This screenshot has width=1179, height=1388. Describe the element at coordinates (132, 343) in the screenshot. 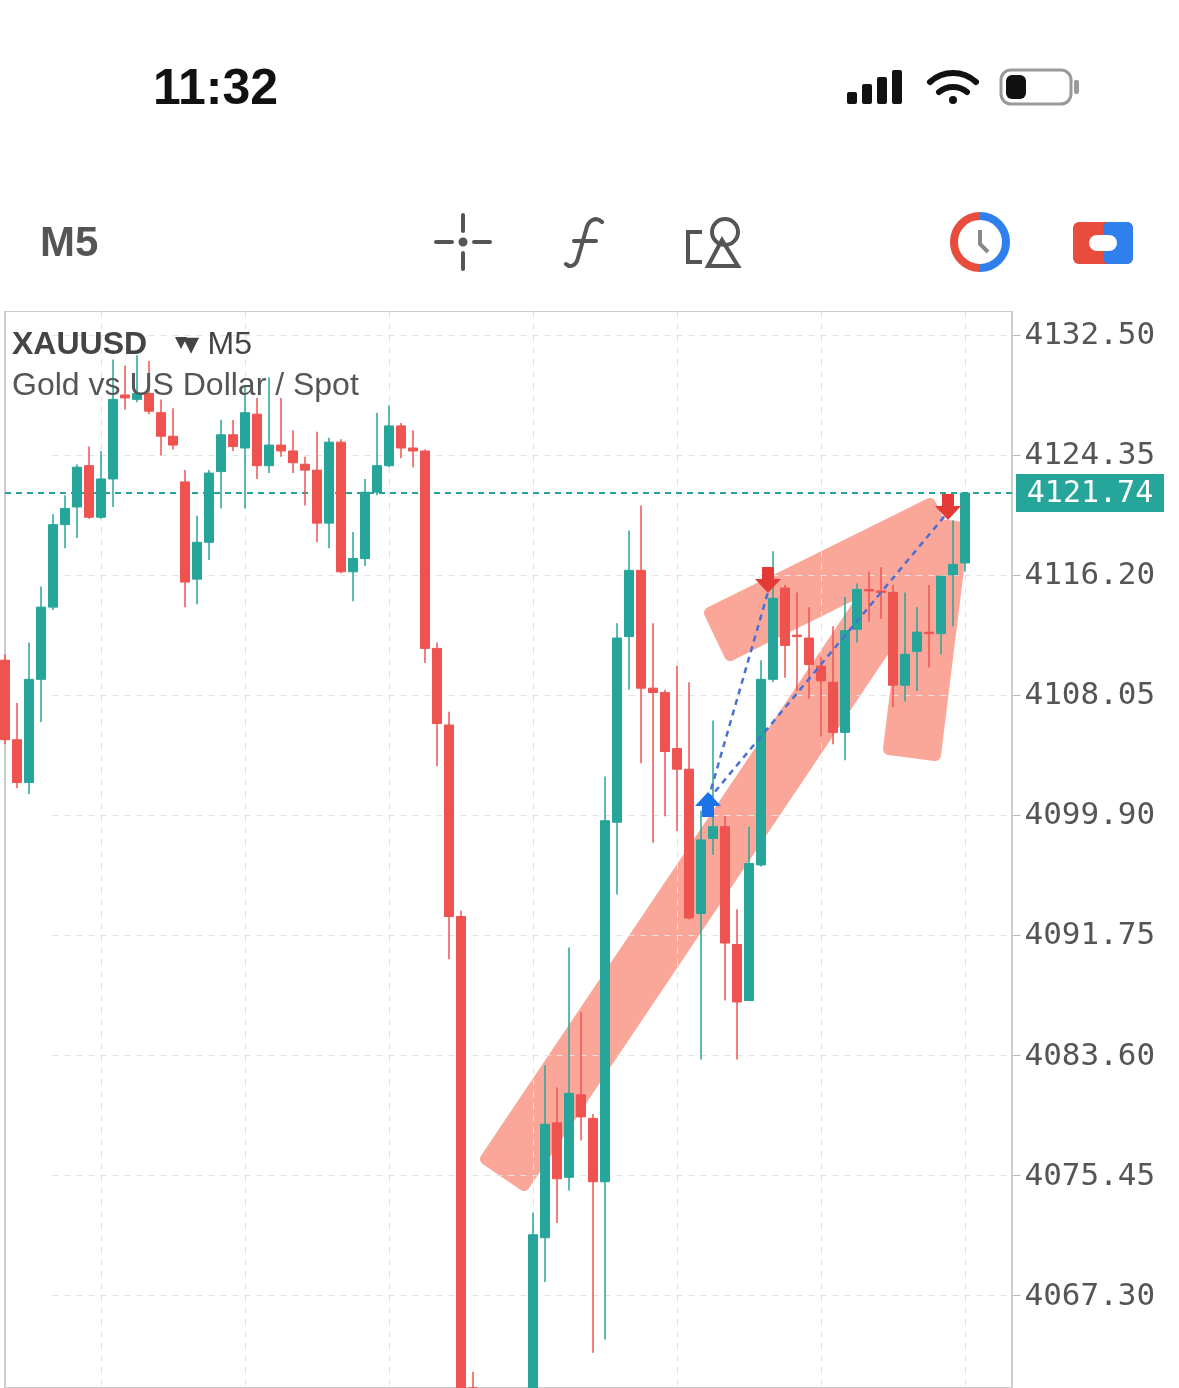

I see `chart-title: XAUUSD ▾ M5` at that location.